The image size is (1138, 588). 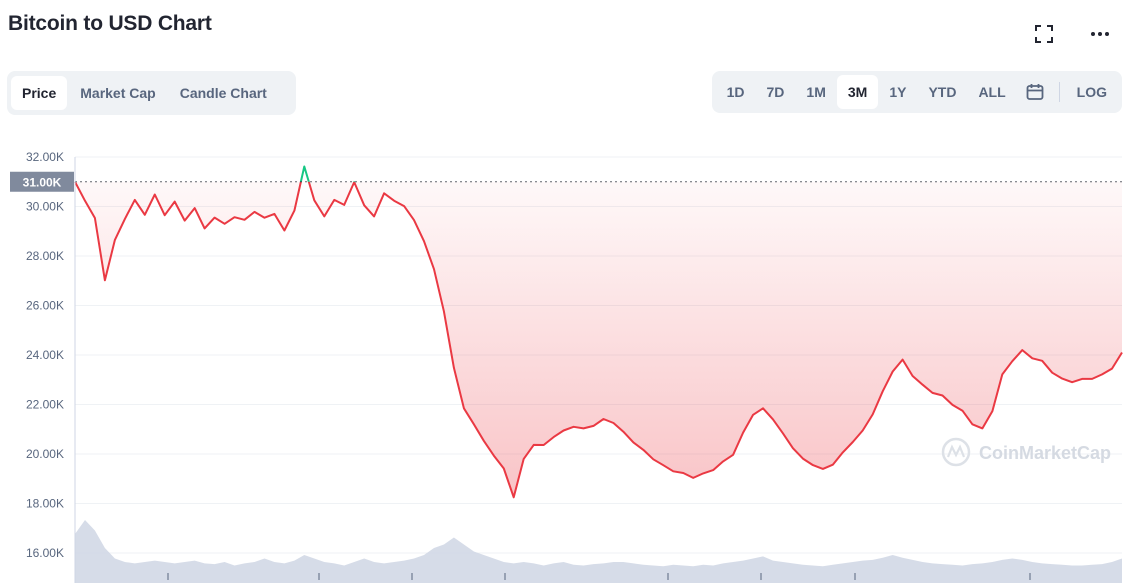 What do you see at coordinates (992, 92) in the screenshot?
I see `range-all: ALL` at bounding box center [992, 92].